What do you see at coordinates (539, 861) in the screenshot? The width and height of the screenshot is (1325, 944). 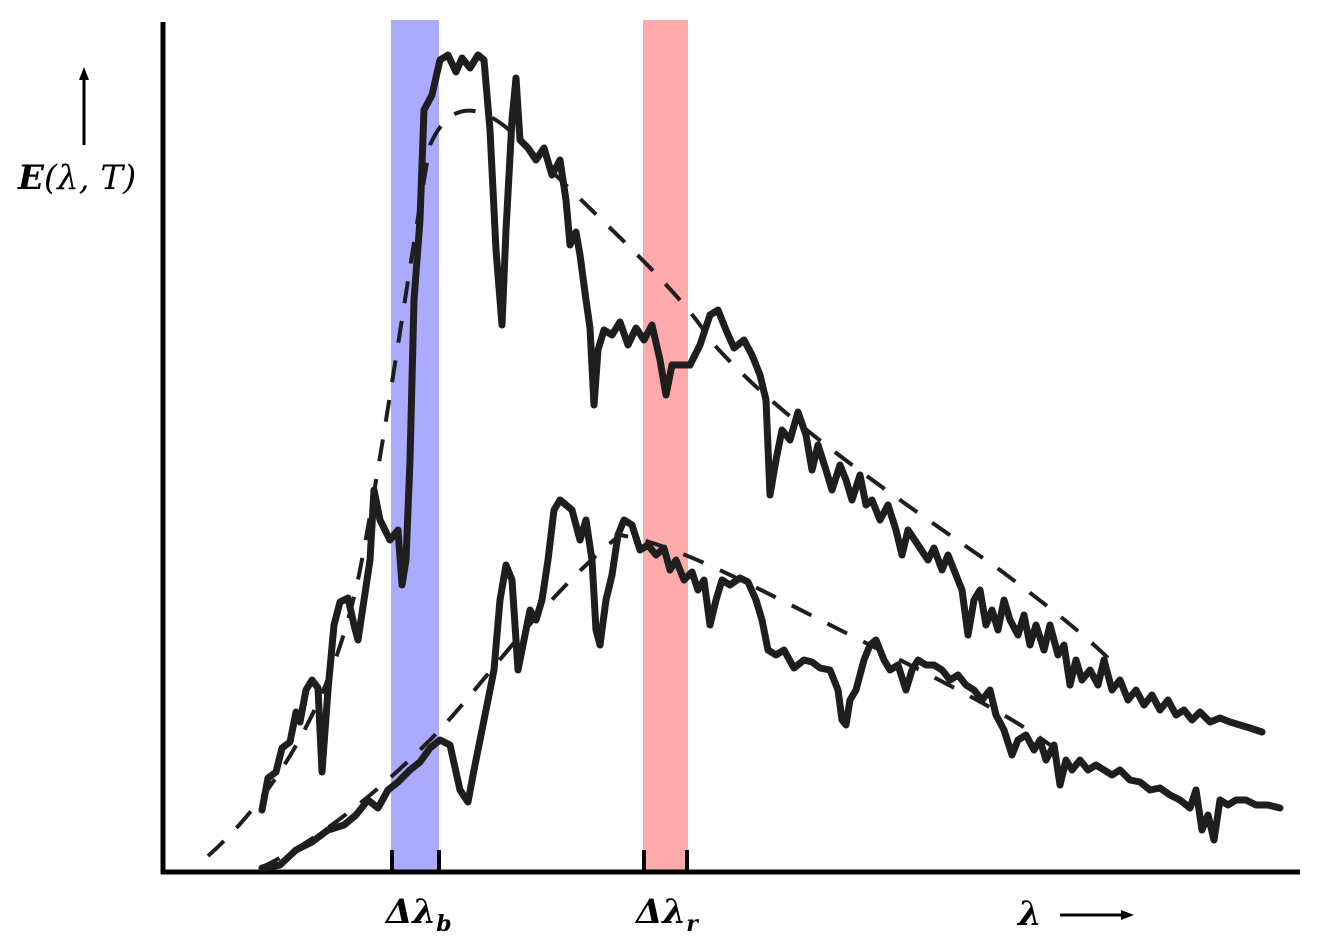 I see `band-ticks` at bounding box center [539, 861].